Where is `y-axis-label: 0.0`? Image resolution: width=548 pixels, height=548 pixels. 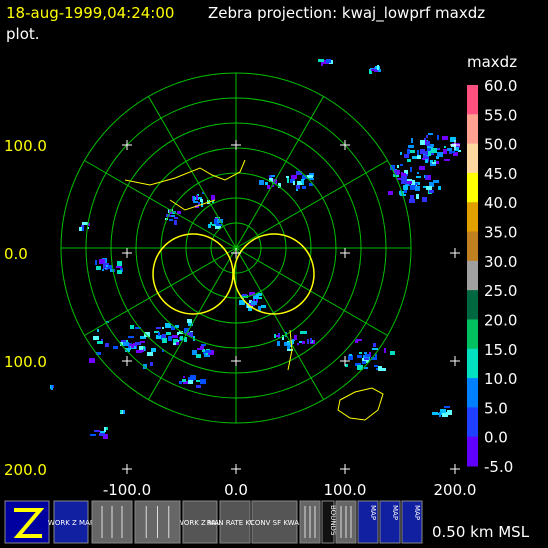
y-axis-label: 0.0 is located at coordinates (16, 254).